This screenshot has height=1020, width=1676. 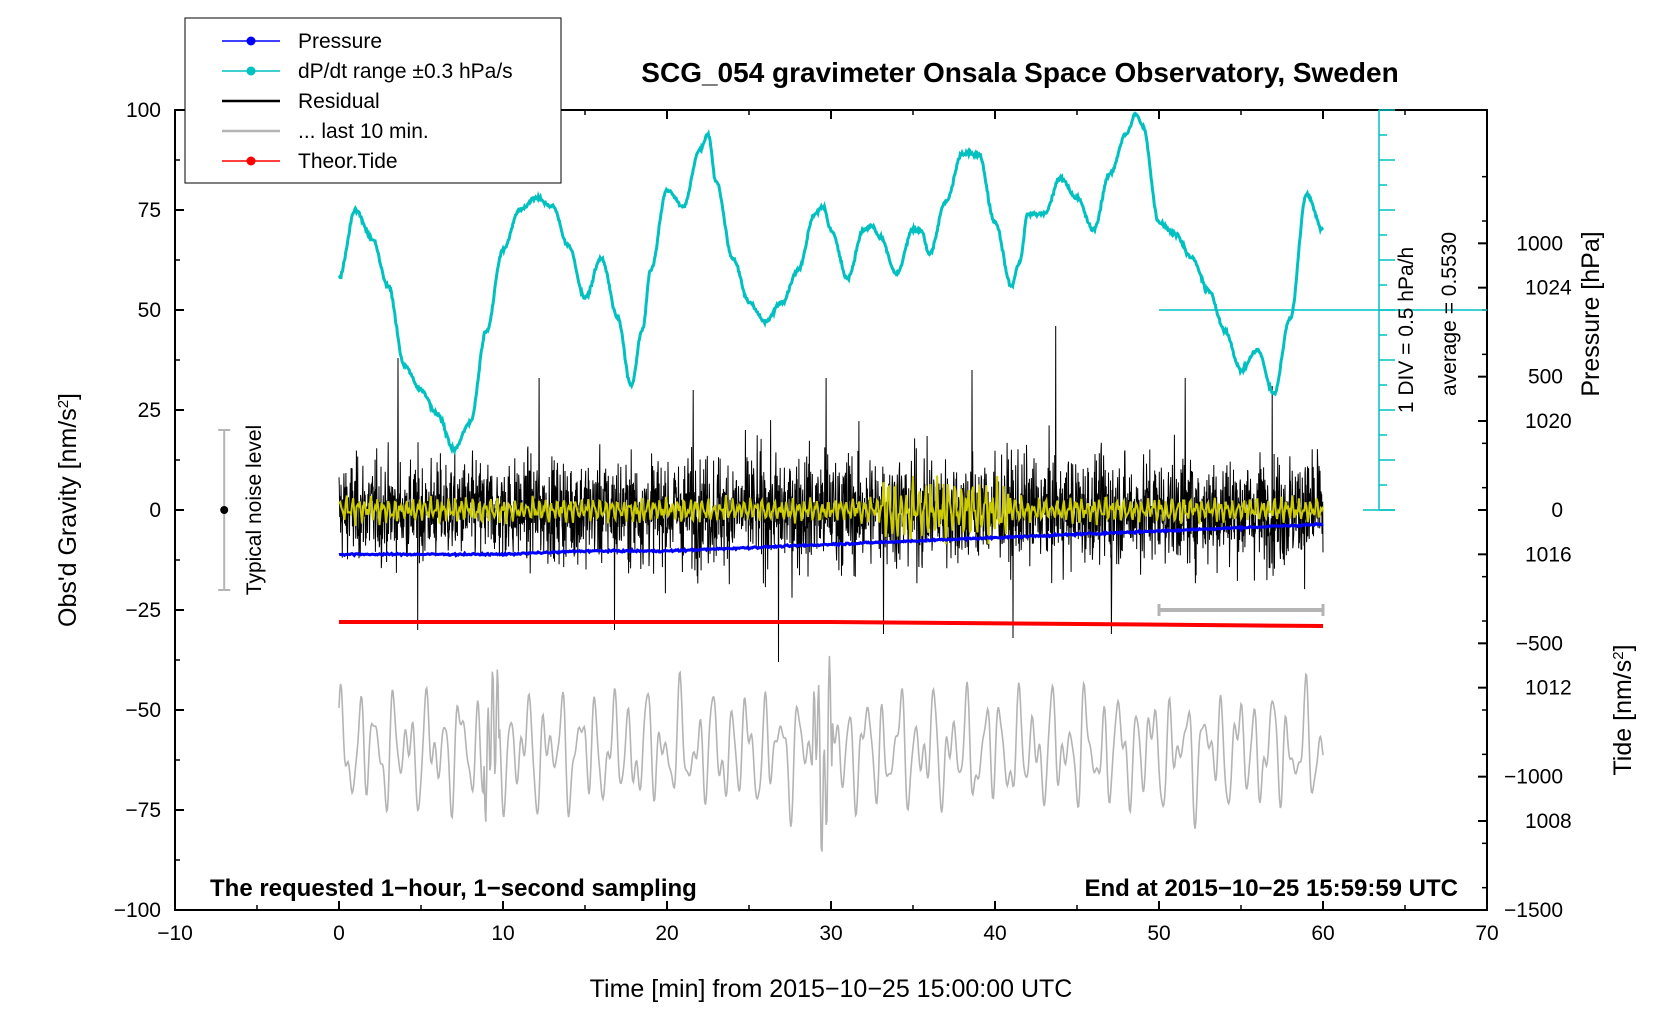 I want to click on tide-tick-label: −500, so click(x=1539, y=643).